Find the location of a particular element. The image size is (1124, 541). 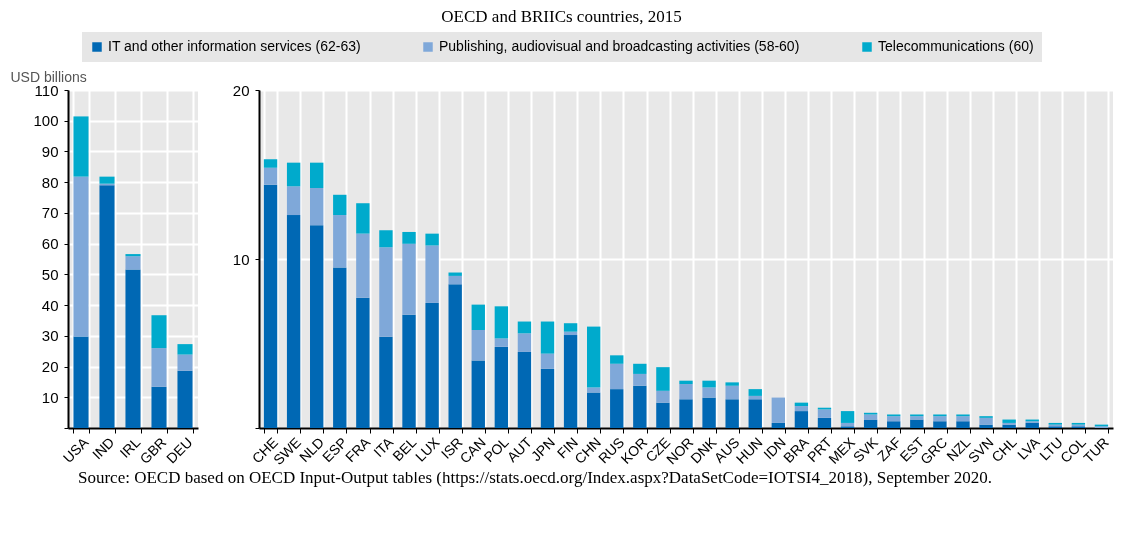

y-tick-label: 40 is located at coordinates (50, 305).